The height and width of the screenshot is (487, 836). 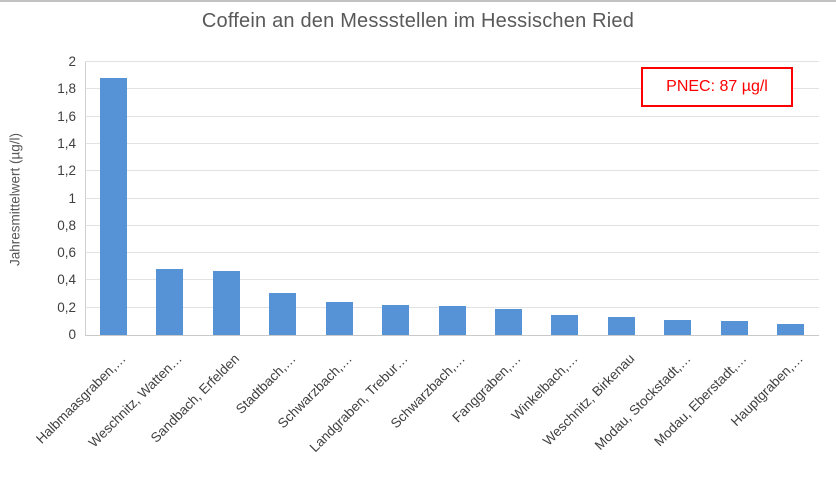 What do you see at coordinates (85, 198) in the screenshot?
I see `y-axis-line` at bounding box center [85, 198].